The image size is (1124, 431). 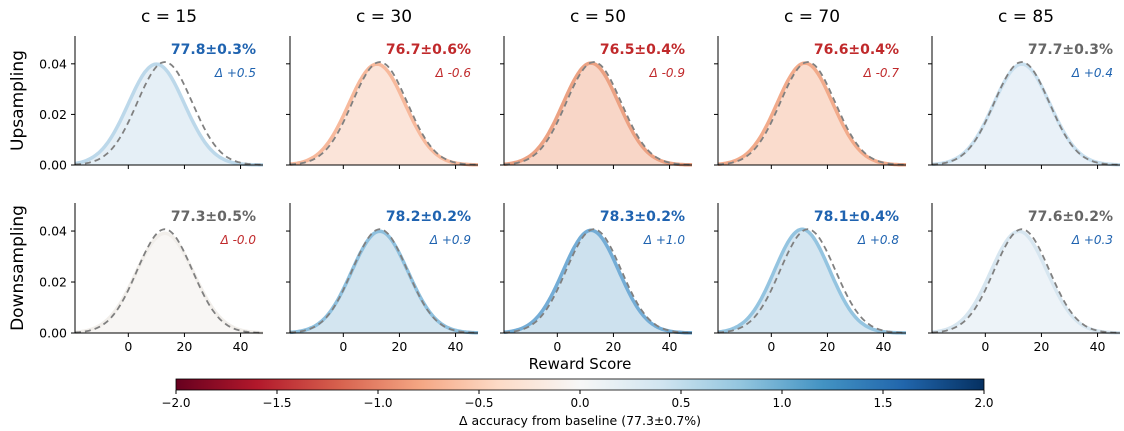 What do you see at coordinates (812, 17) in the screenshot?
I see `column-title: c = 70` at bounding box center [812, 17].